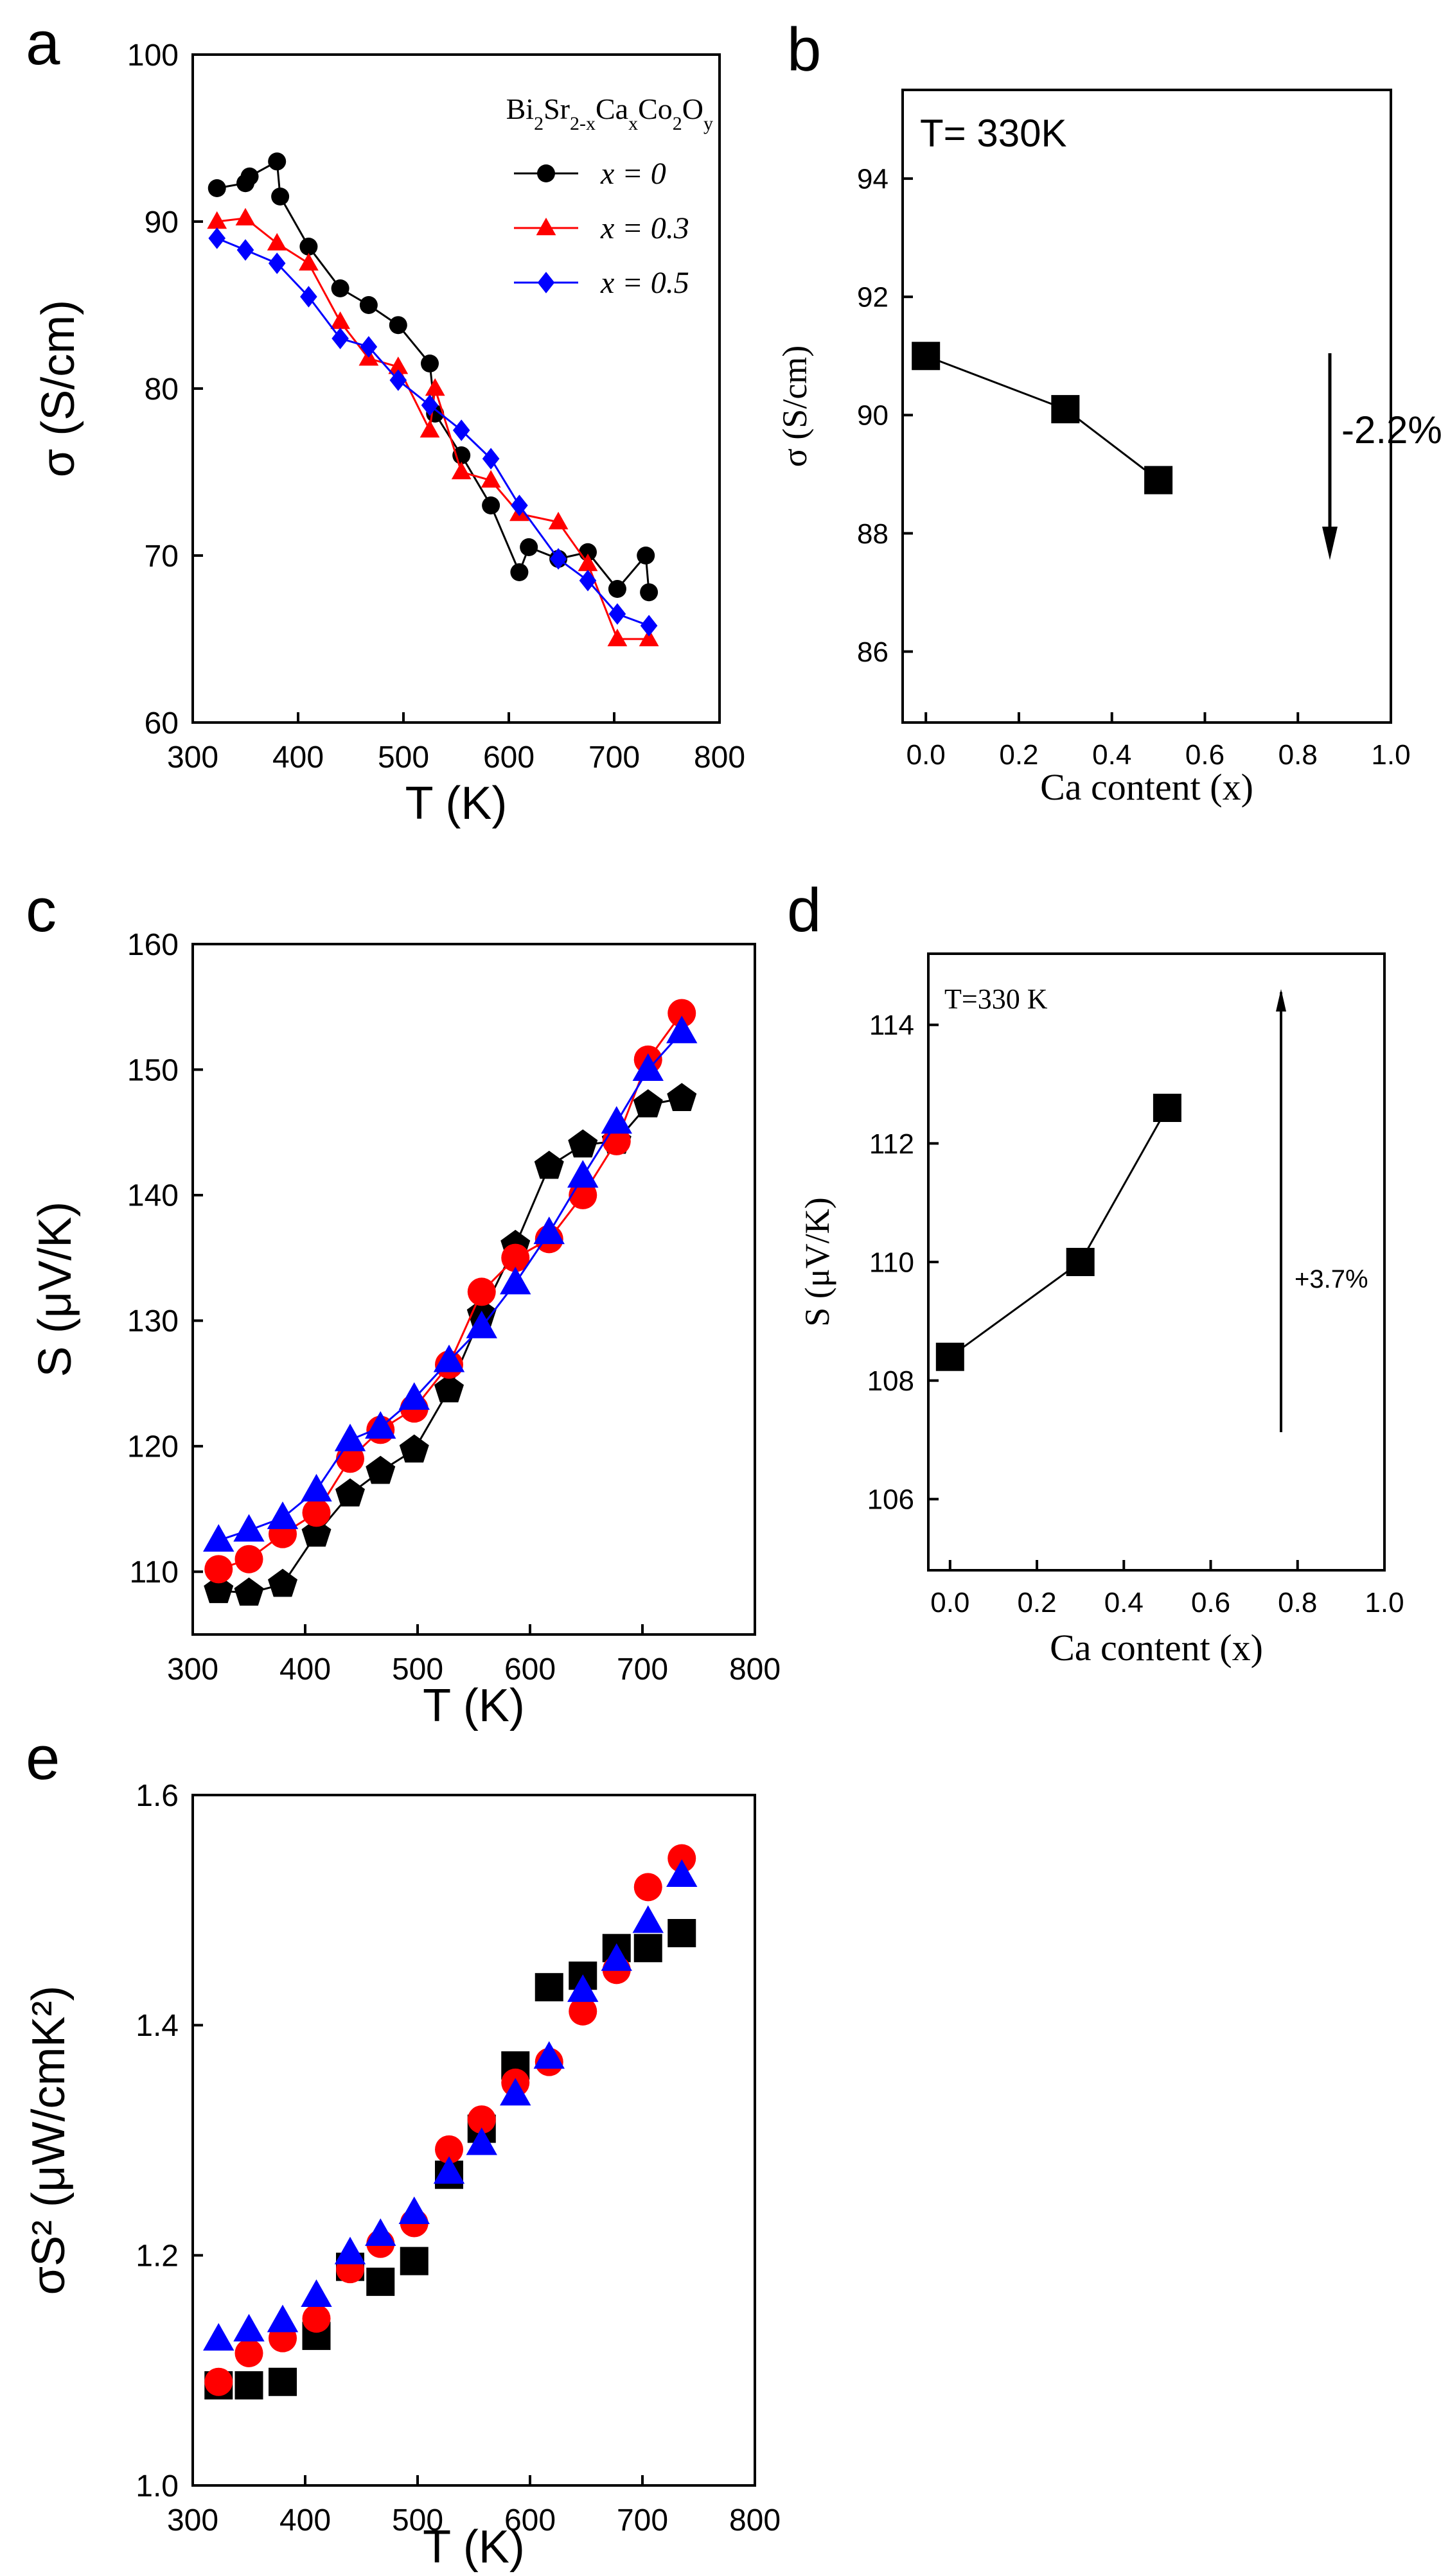  Describe the element at coordinates (633, 174) in the screenshot. I see `legend-label: x = 0` at that location.